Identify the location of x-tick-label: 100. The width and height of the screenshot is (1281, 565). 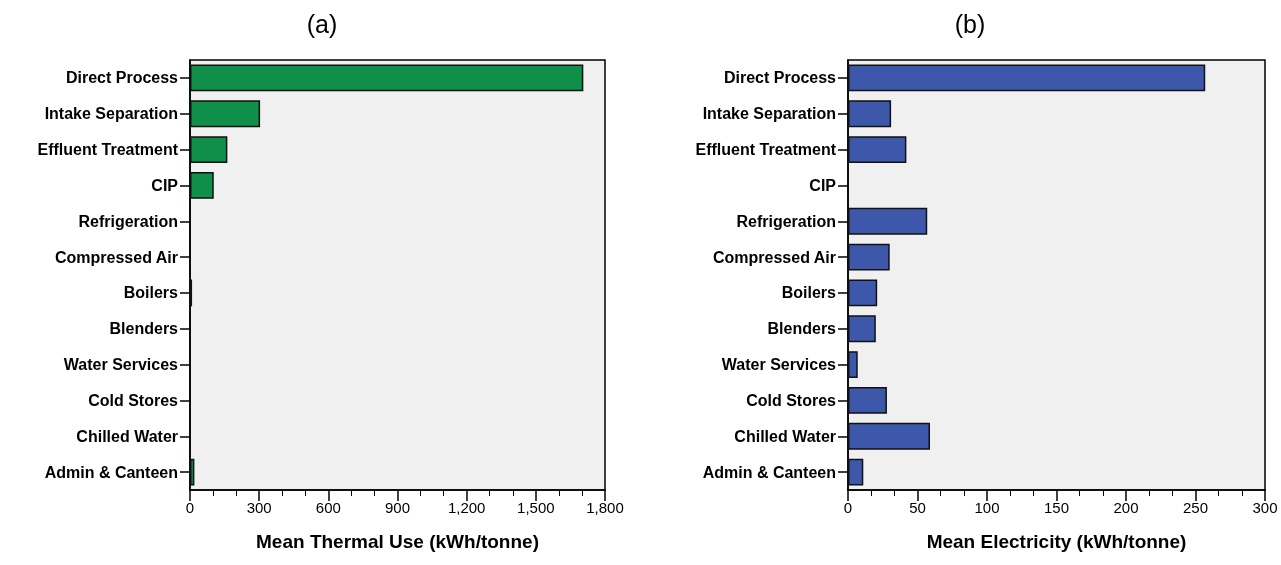
(987, 507).